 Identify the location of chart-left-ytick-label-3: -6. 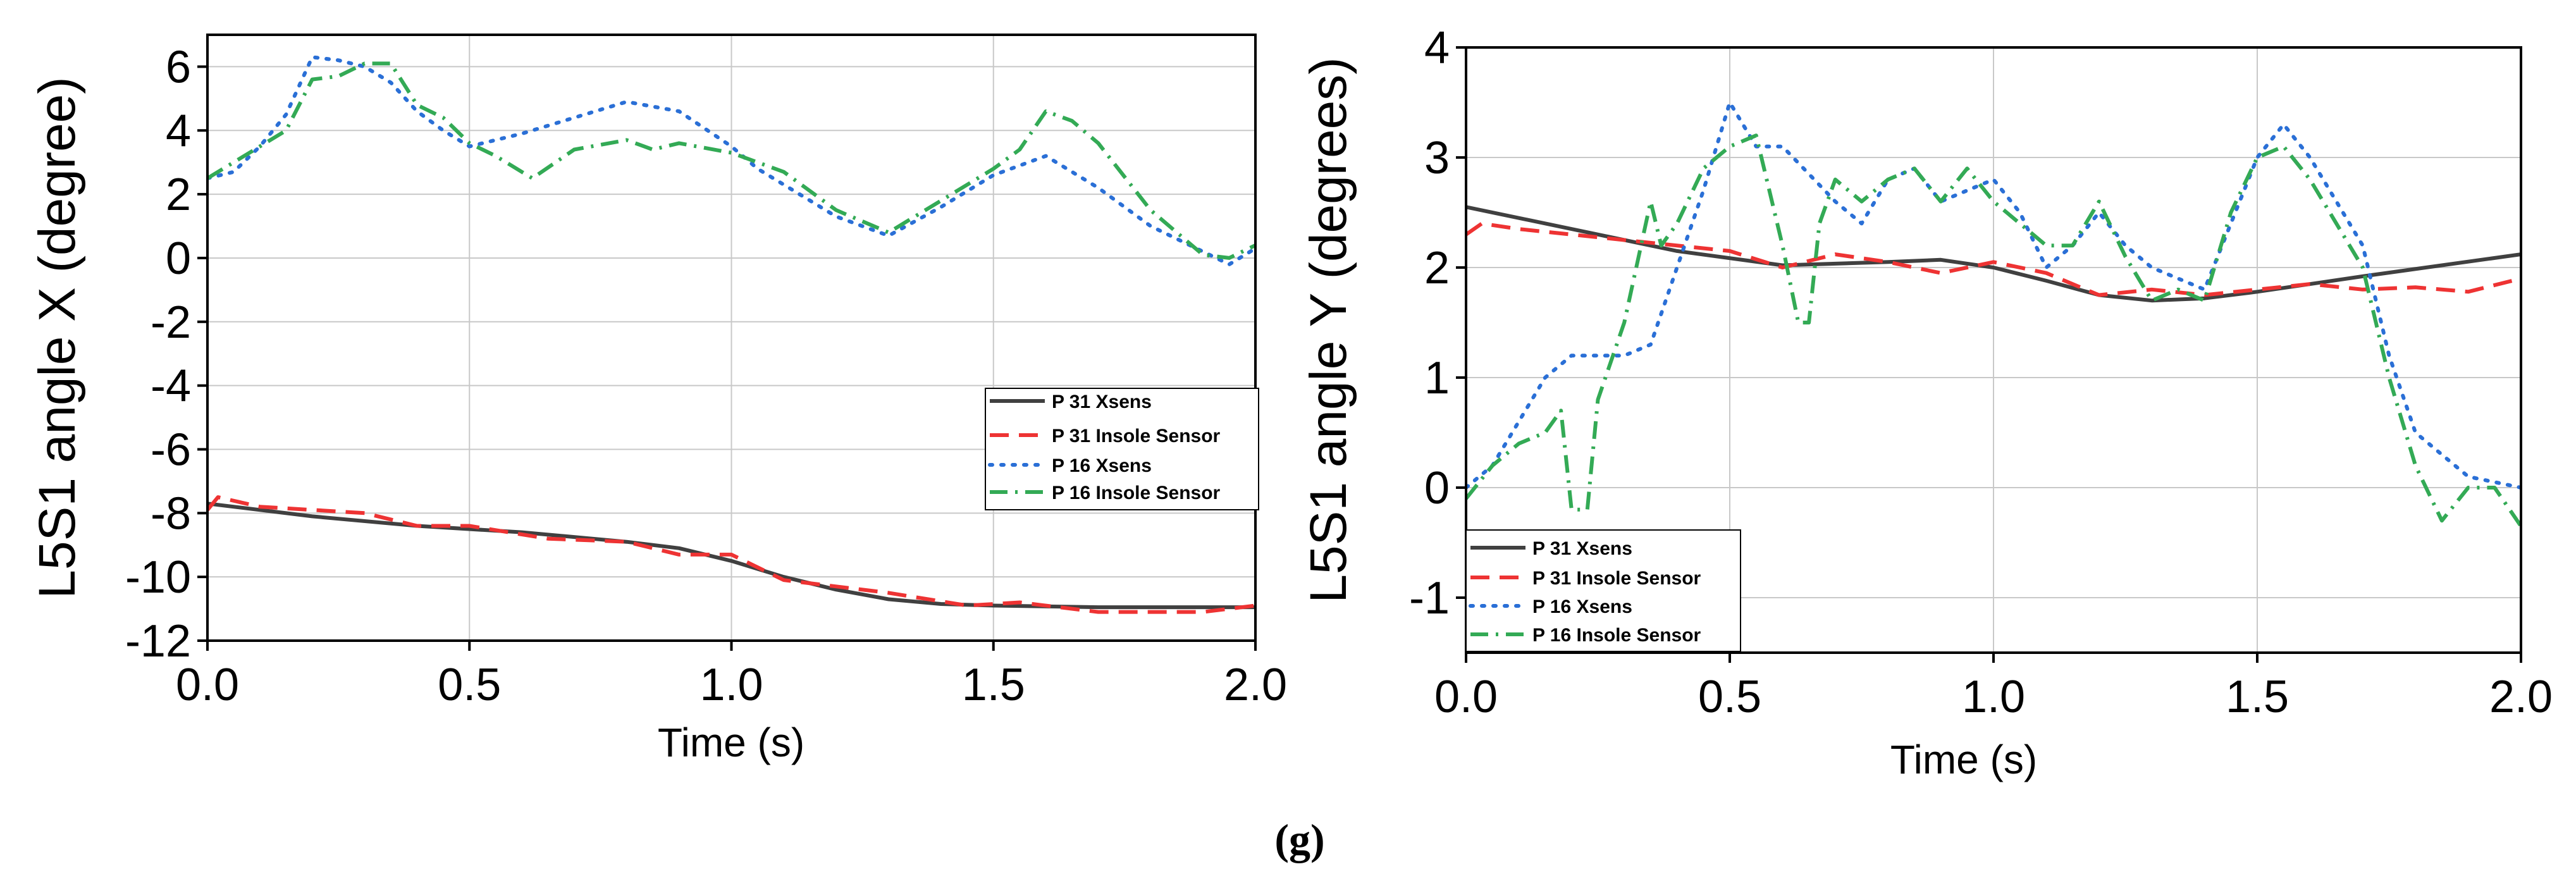
(171, 450).